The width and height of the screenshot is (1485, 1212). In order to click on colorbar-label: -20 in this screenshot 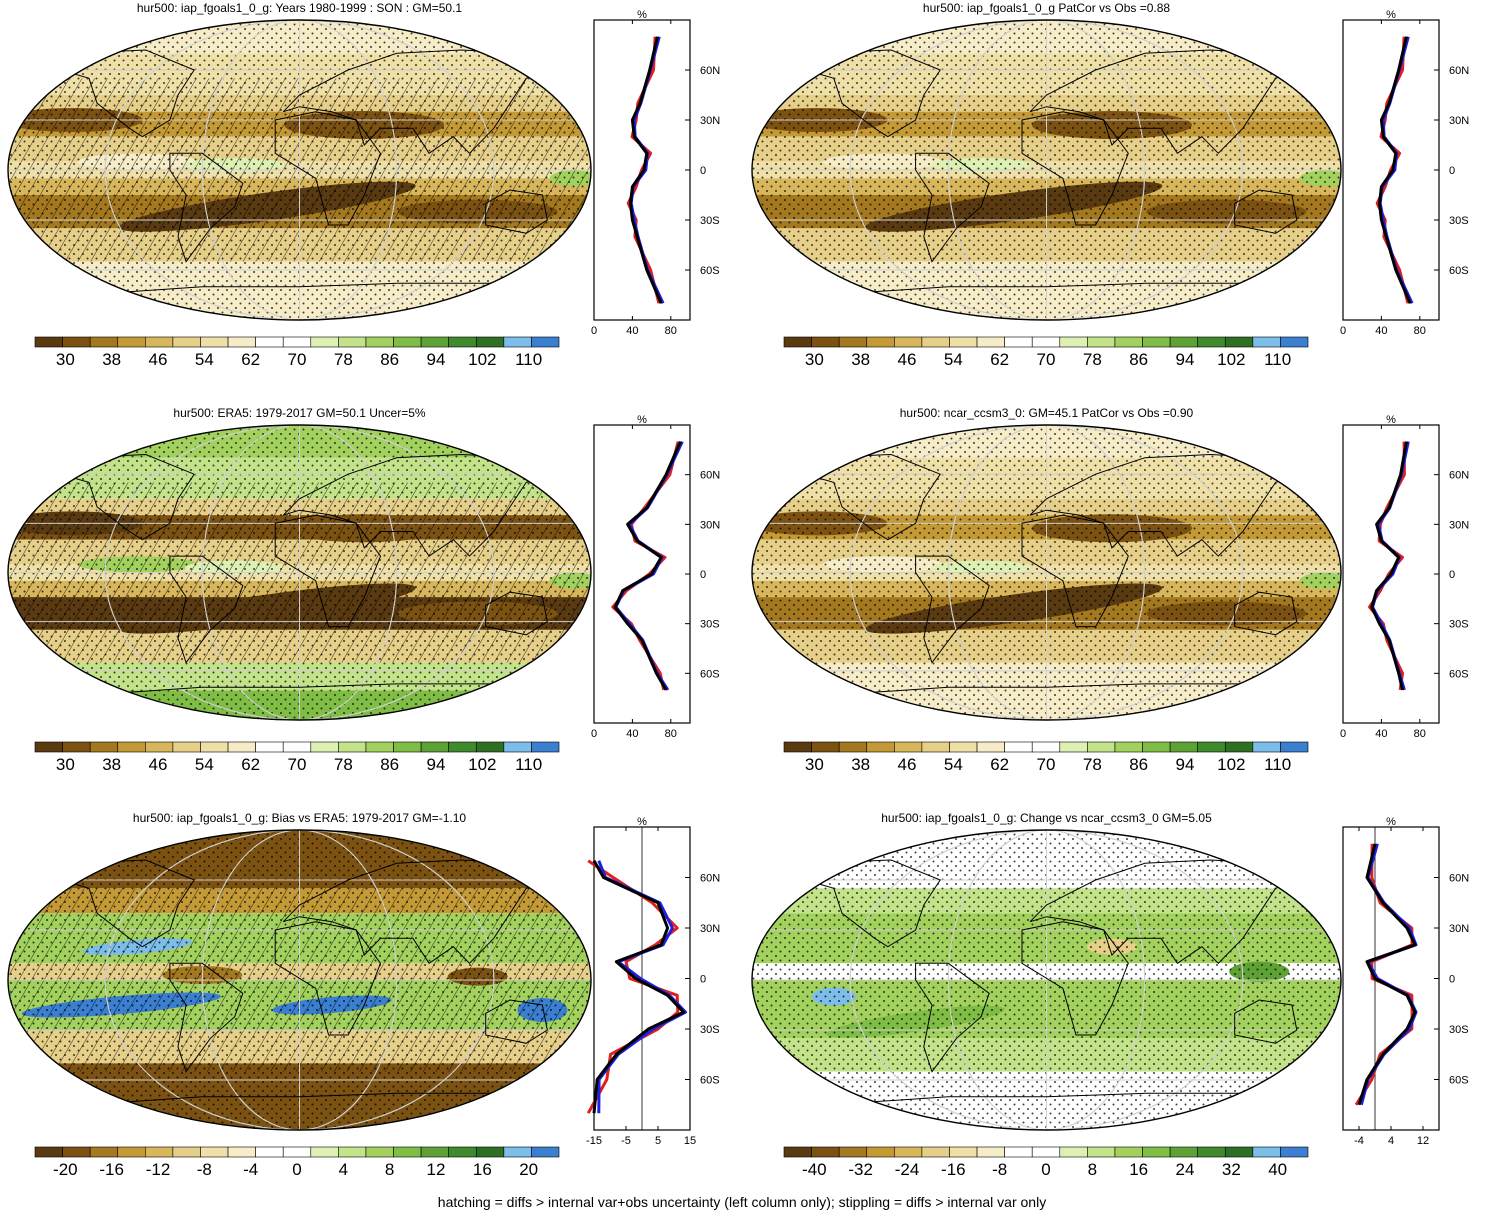, I will do `click(65, 1169)`.